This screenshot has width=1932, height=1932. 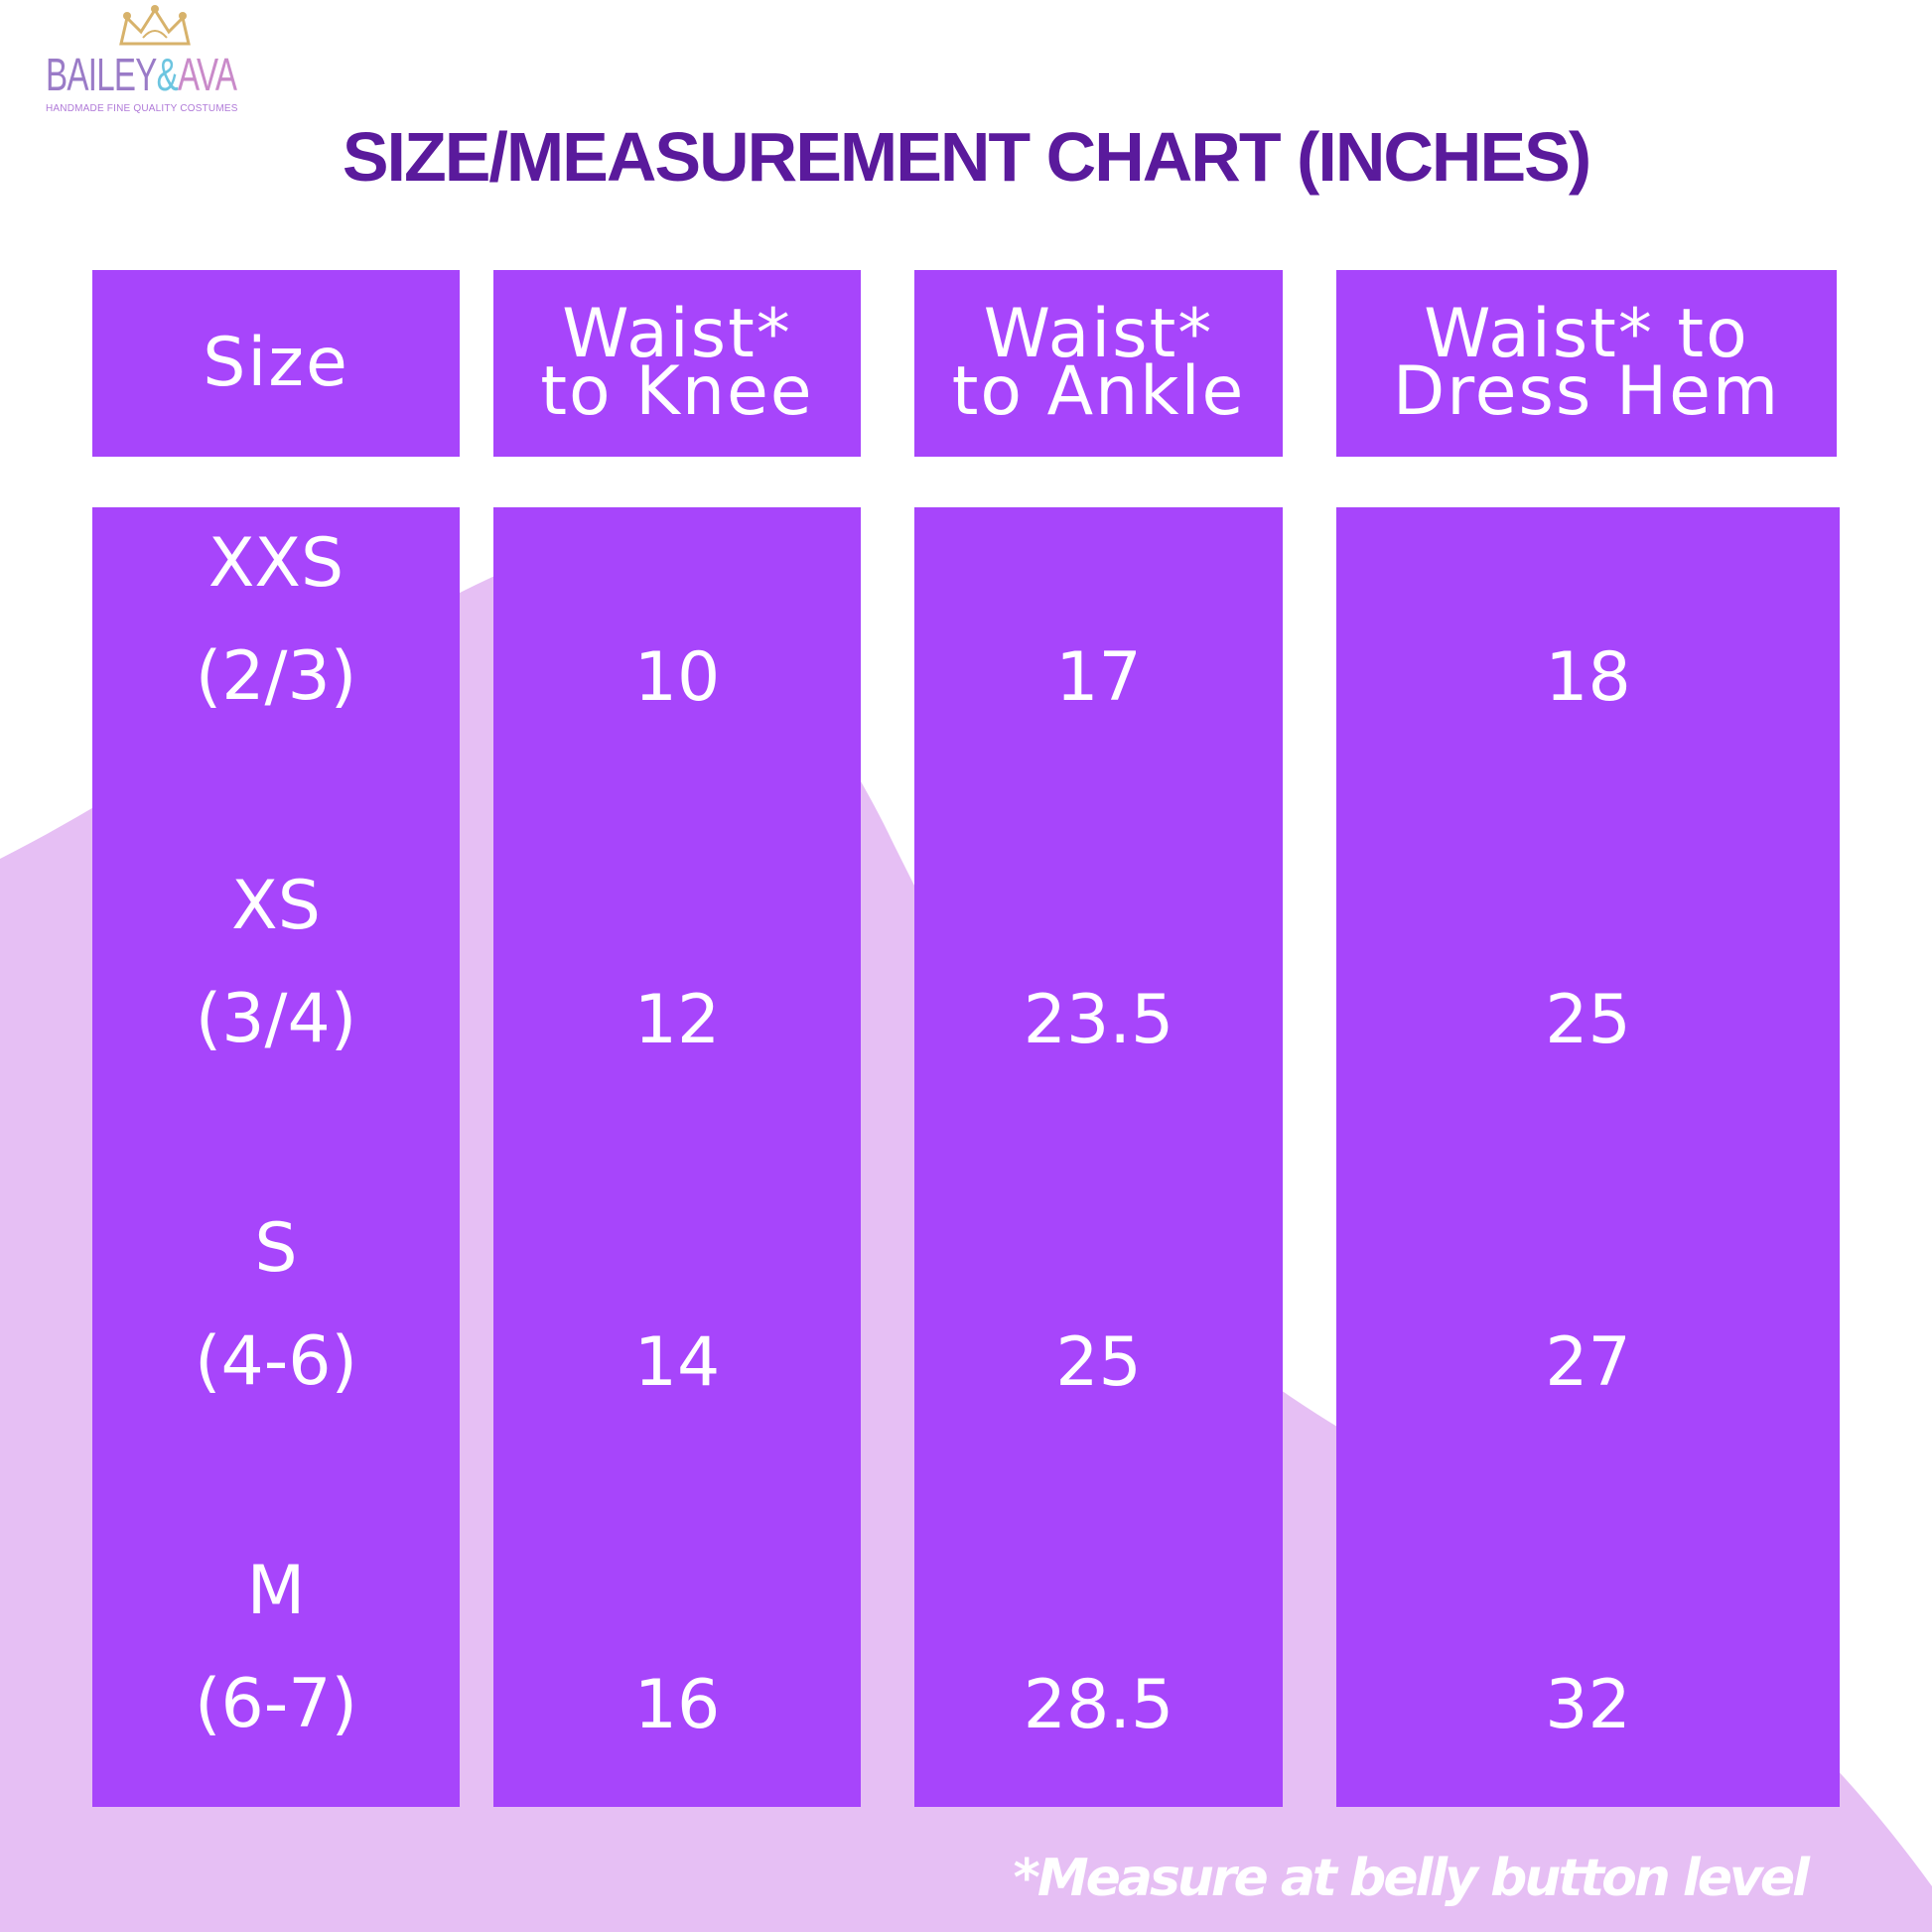 I want to click on brand-tagline: HANDMADE FINE QUALITY COSTUMES, so click(x=142, y=108).